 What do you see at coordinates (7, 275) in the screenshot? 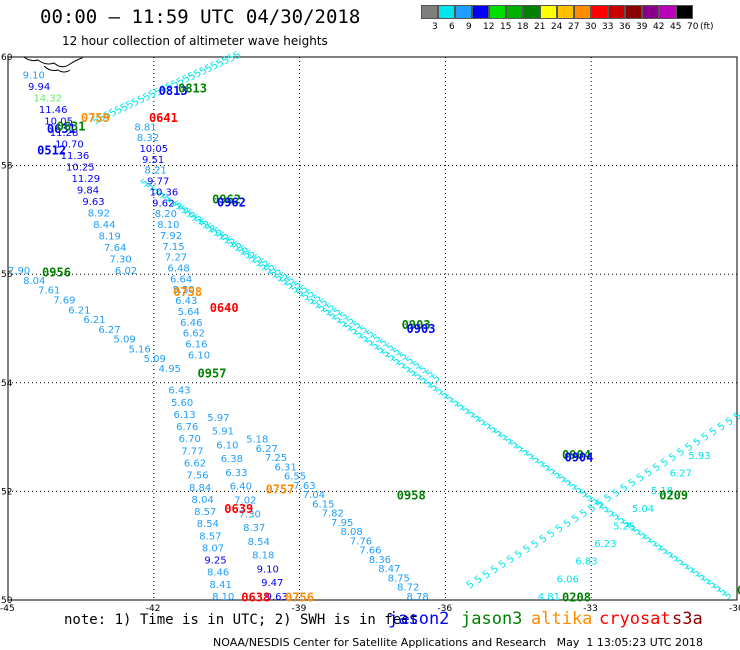
I see `y-tick-label: 56` at bounding box center [7, 275].